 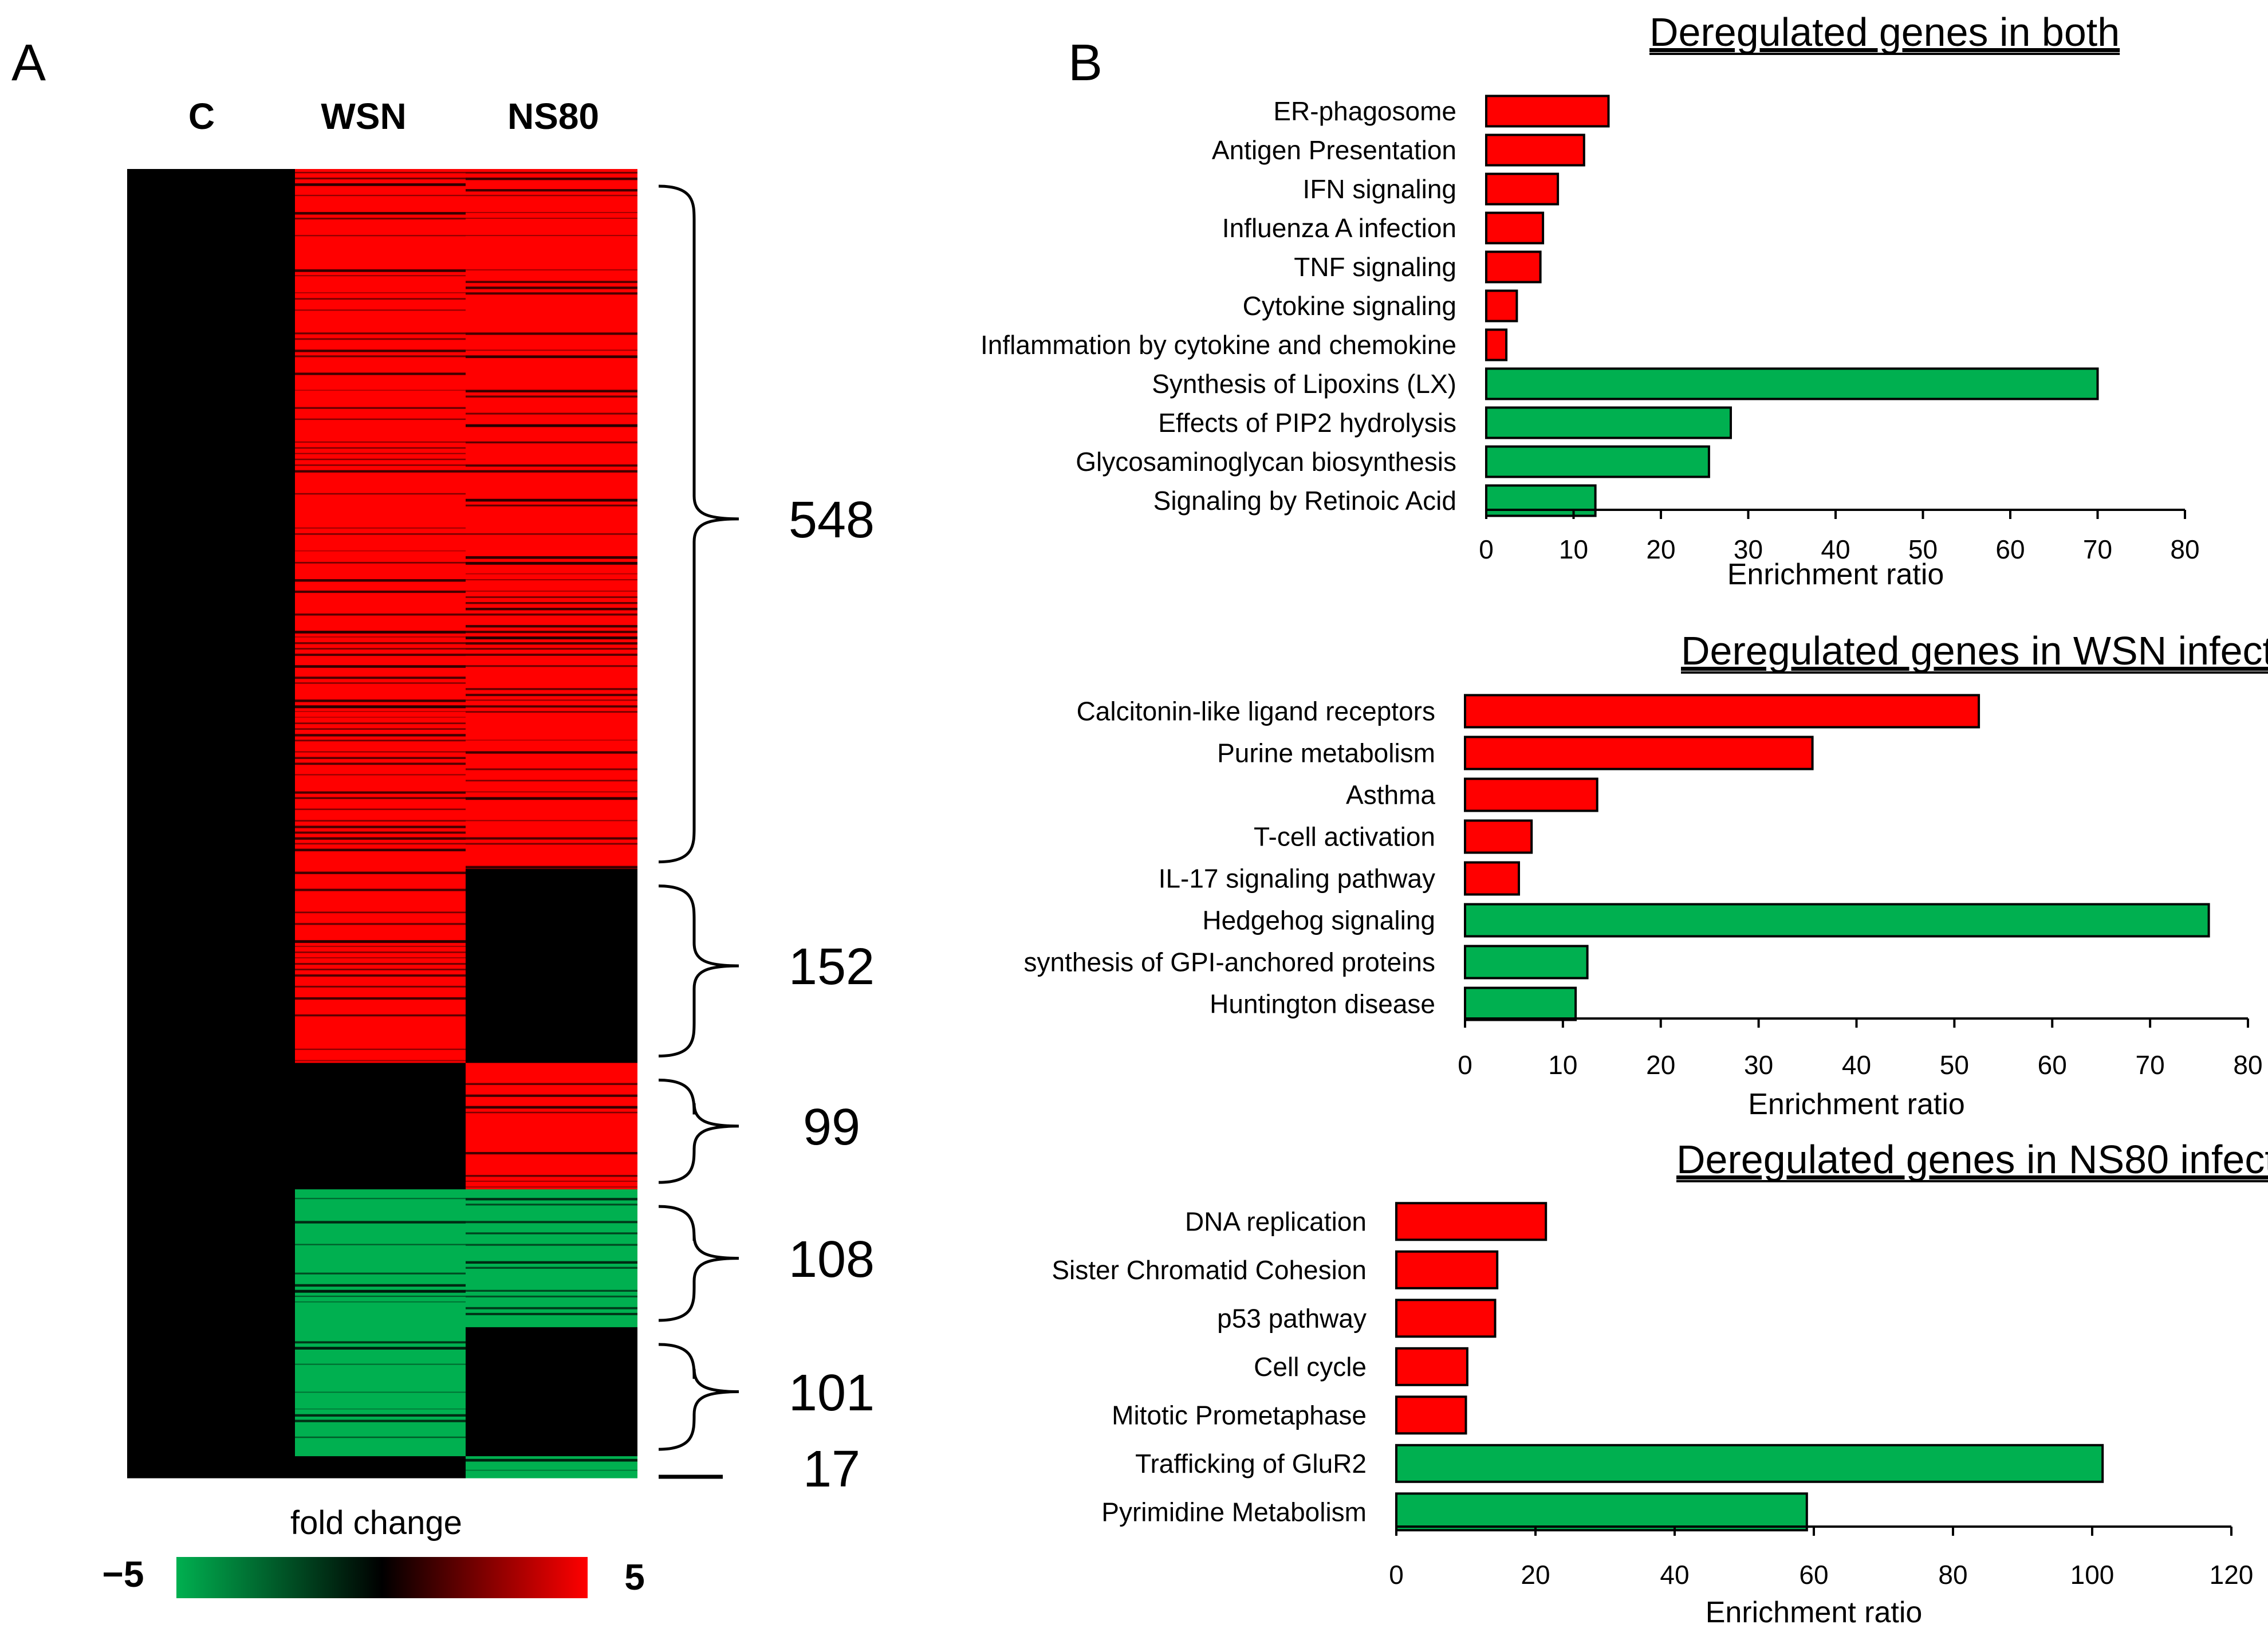 What do you see at coordinates (393, 116) in the screenshot?
I see `heatmap-column-headers: C WSN NS80` at bounding box center [393, 116].